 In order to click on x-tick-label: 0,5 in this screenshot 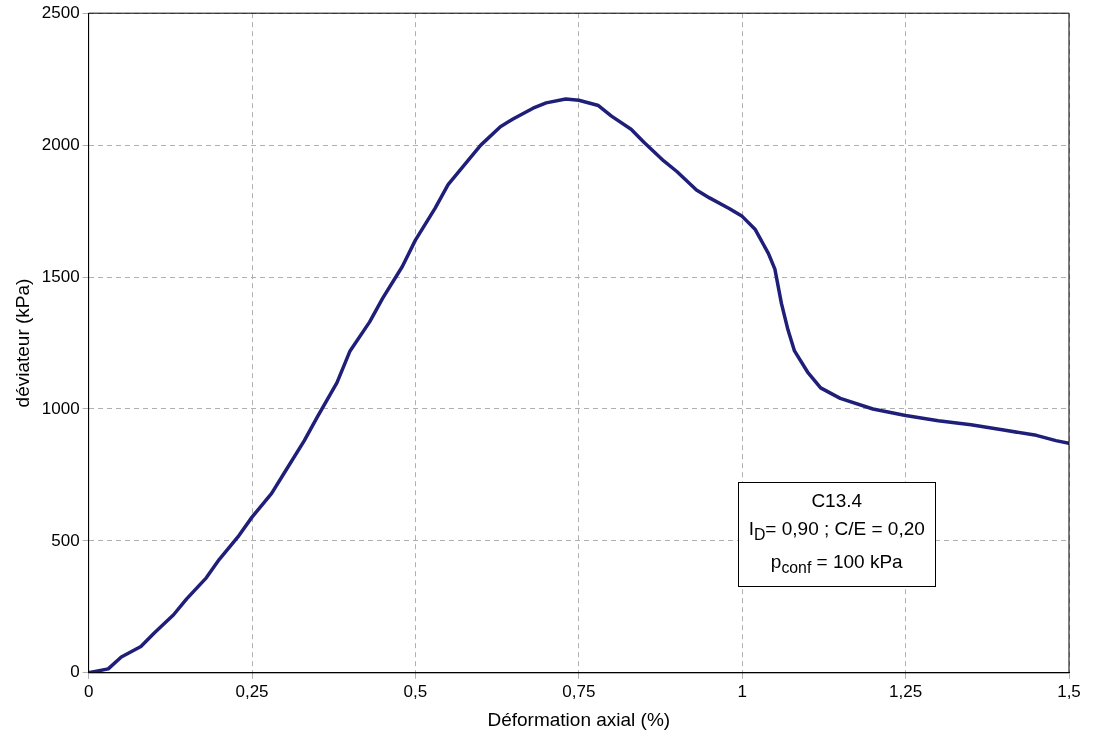, I will do `click(415, 691)`.